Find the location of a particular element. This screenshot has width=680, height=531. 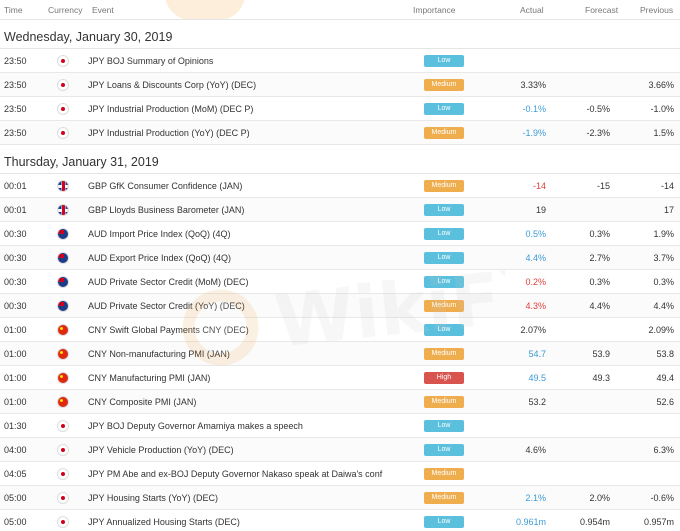

date-heading: Thursday, January 31, 2019 is located at coordinates (340, 159).